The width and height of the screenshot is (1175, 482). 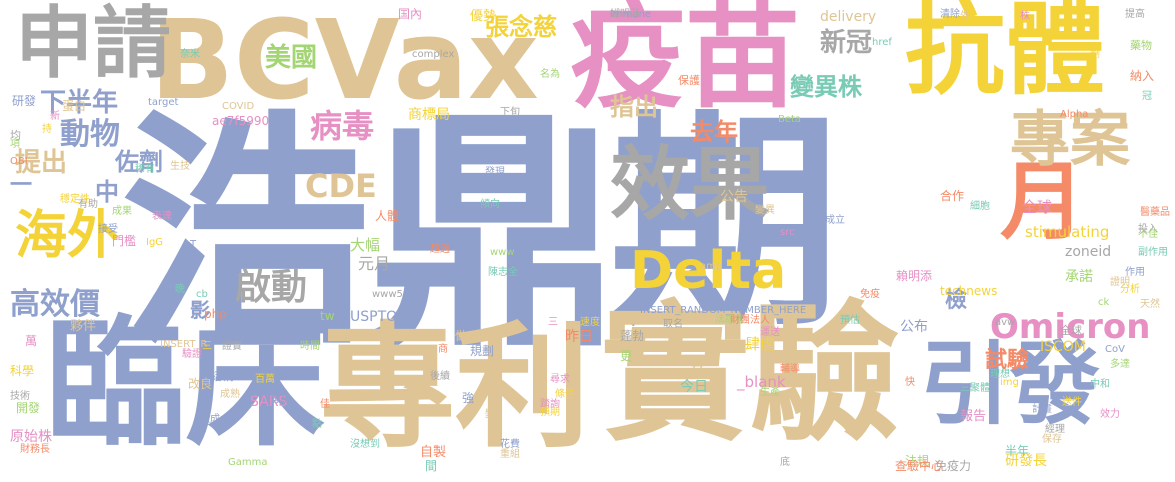 What do you see at coordinates (192, 354) in the screenshot?
I see `small-word-147: 驗證` at bounding box center [192, 354].